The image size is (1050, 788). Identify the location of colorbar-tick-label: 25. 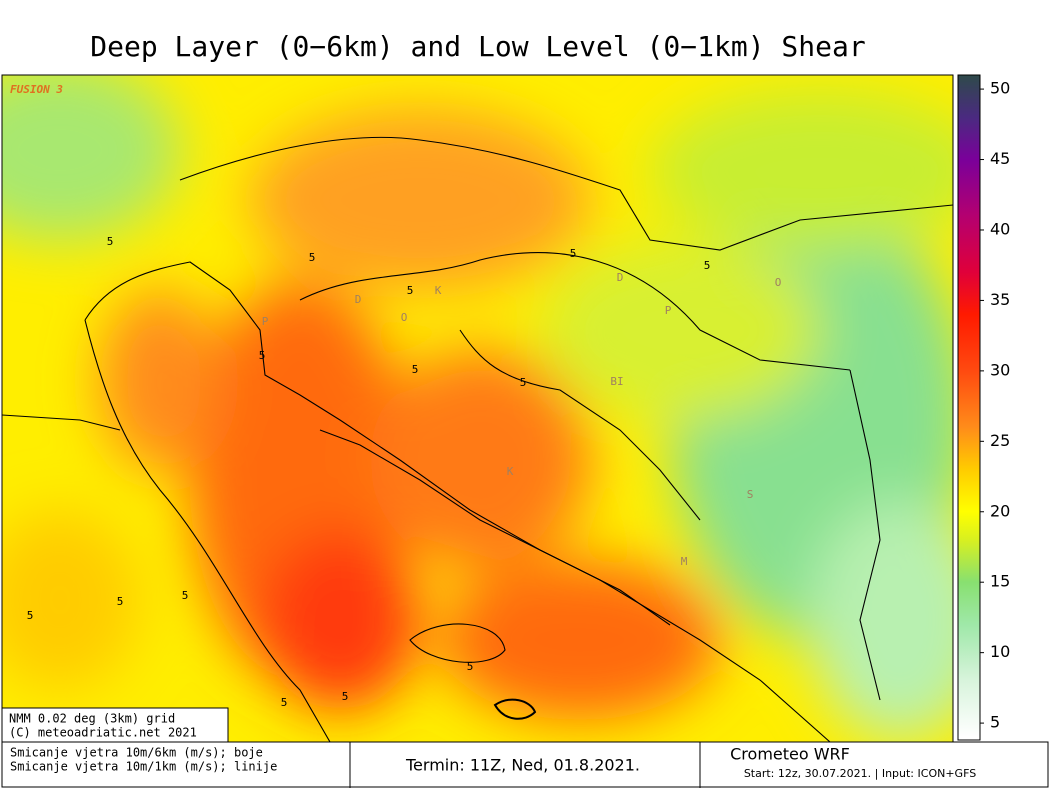
(1000, 440).